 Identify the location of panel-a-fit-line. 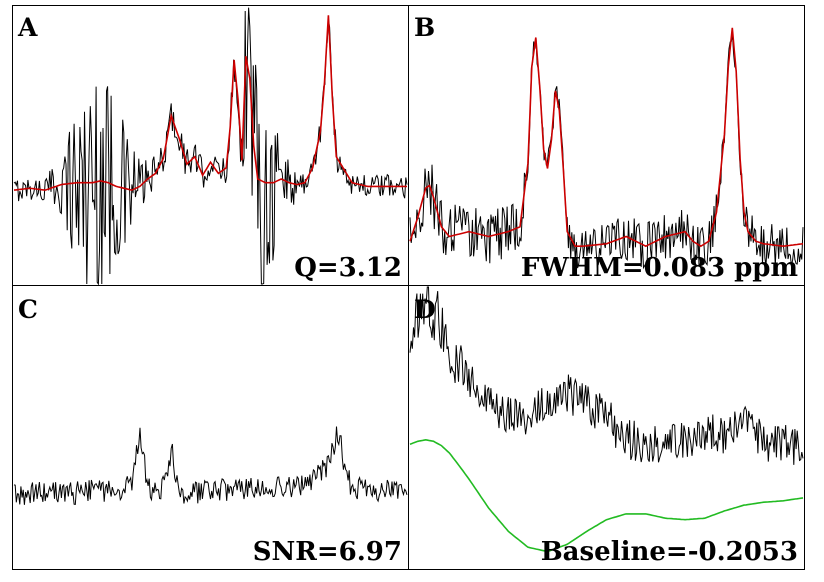
(210, 103).